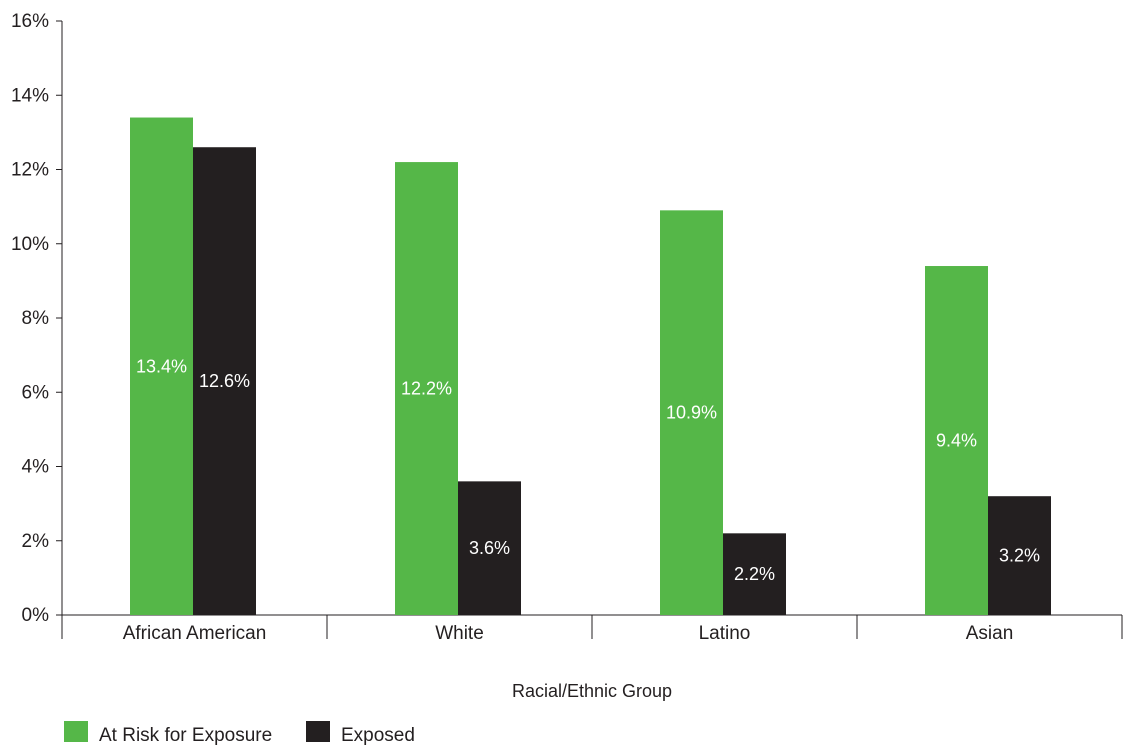  I want to click on bar-value-label: 12.2%, so click(426, 389).